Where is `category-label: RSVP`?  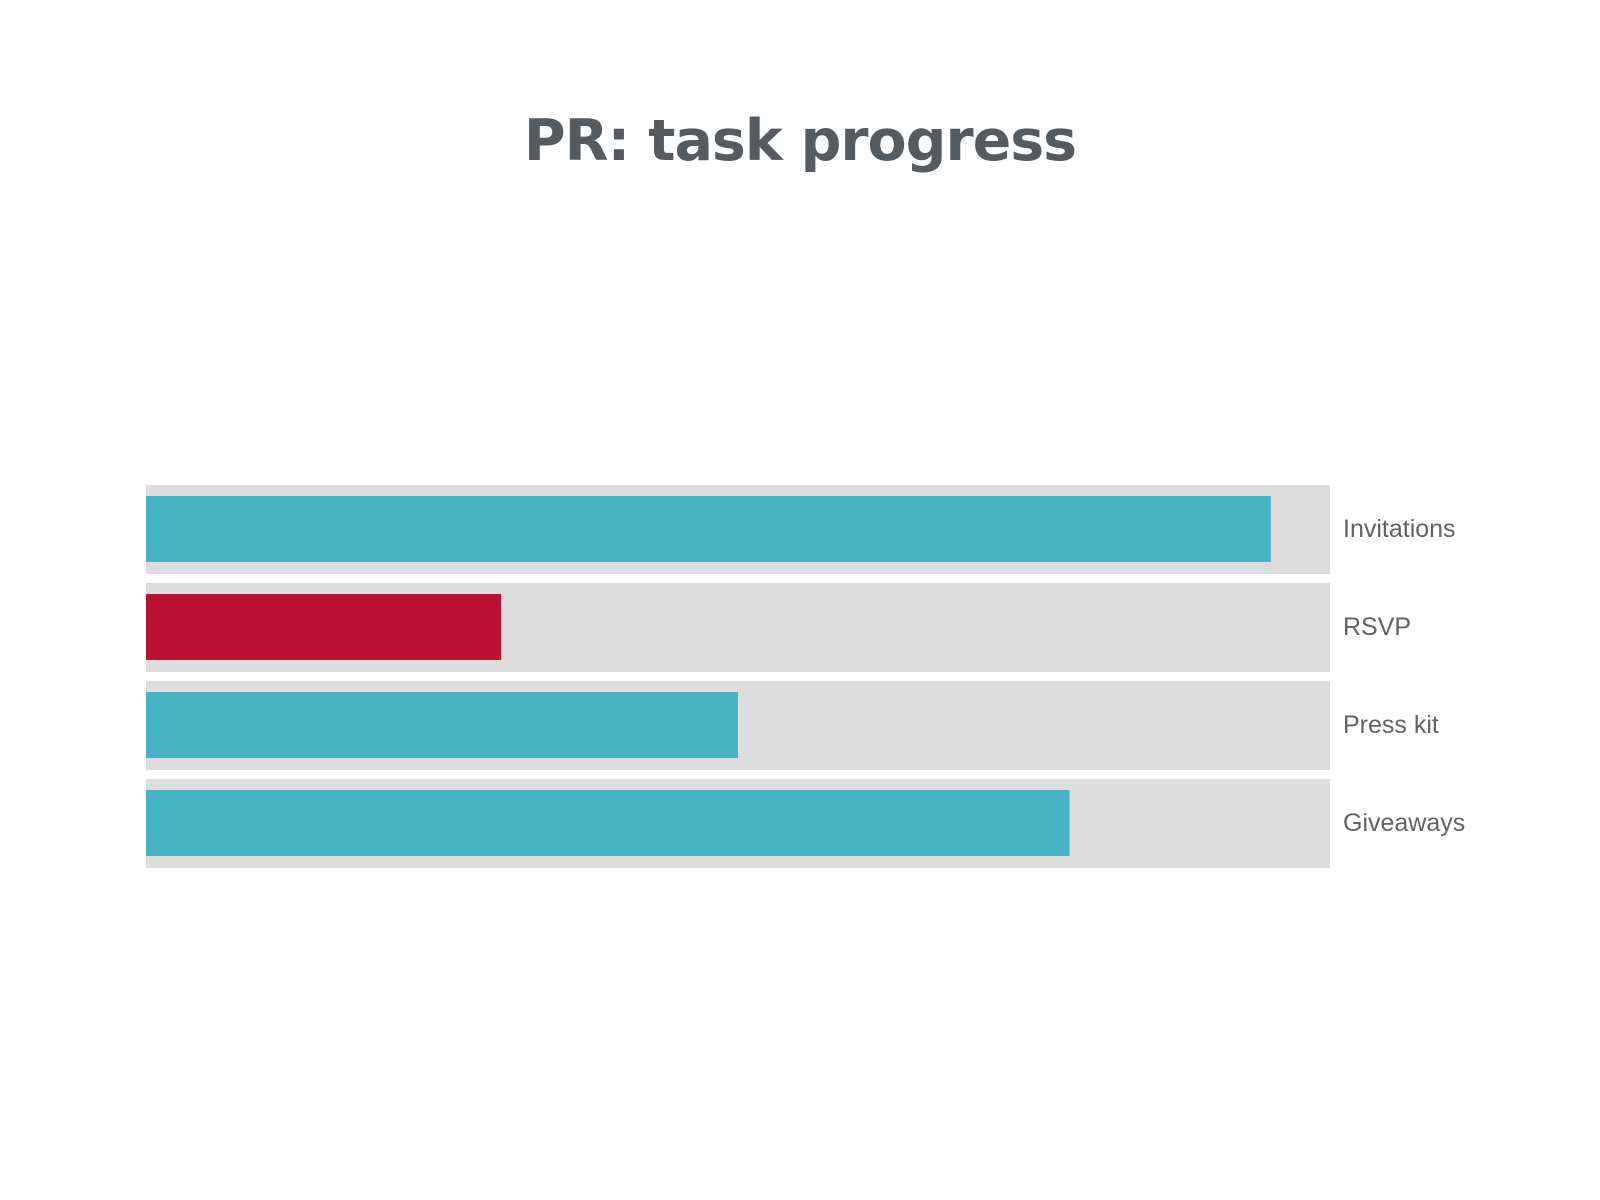 category-label: RSVP is located at coordinates (1377, 627).